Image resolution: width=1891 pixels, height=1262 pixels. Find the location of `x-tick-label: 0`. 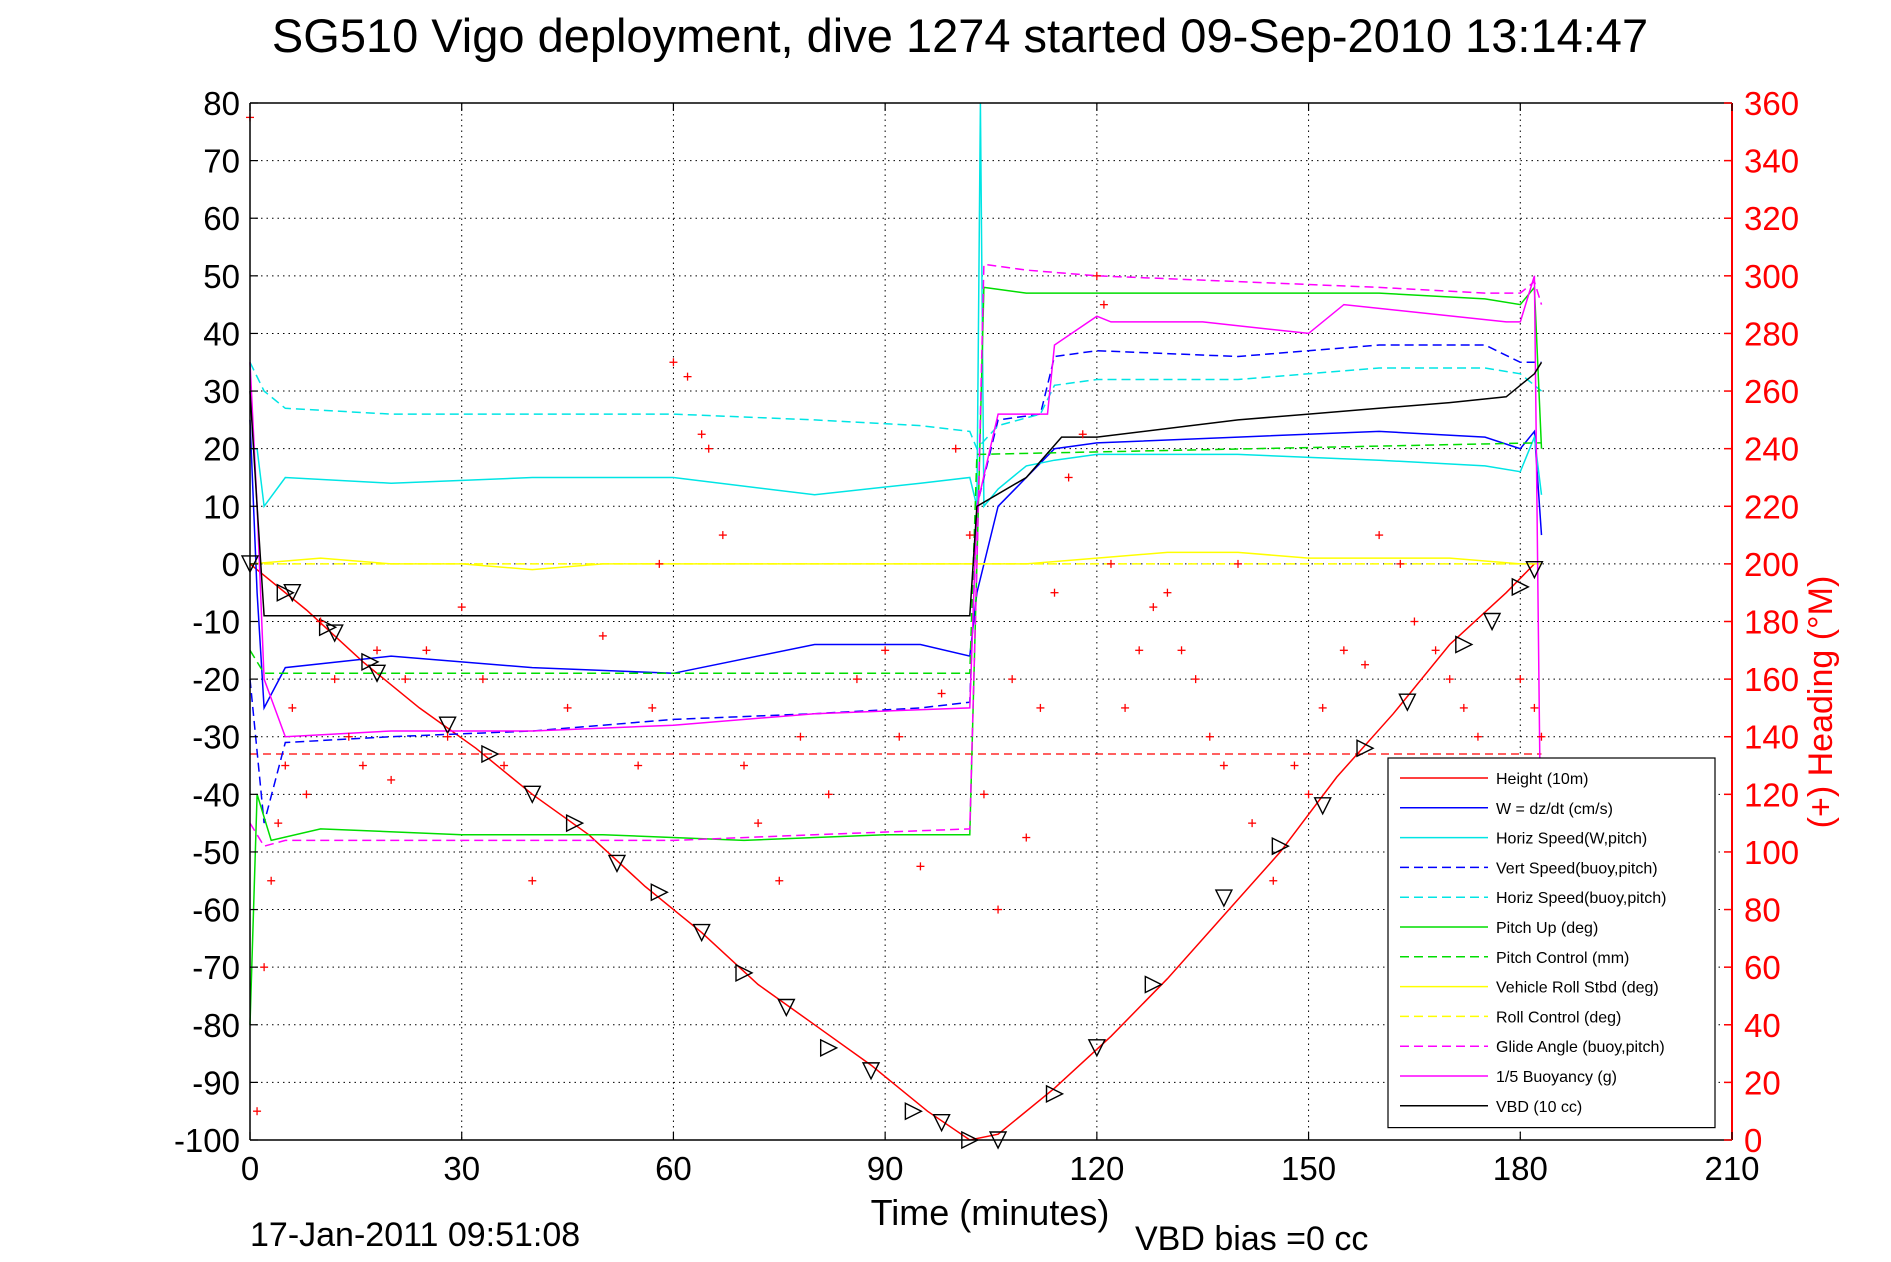

x-tick-label: 0 is located at coordinates (250, 1168).